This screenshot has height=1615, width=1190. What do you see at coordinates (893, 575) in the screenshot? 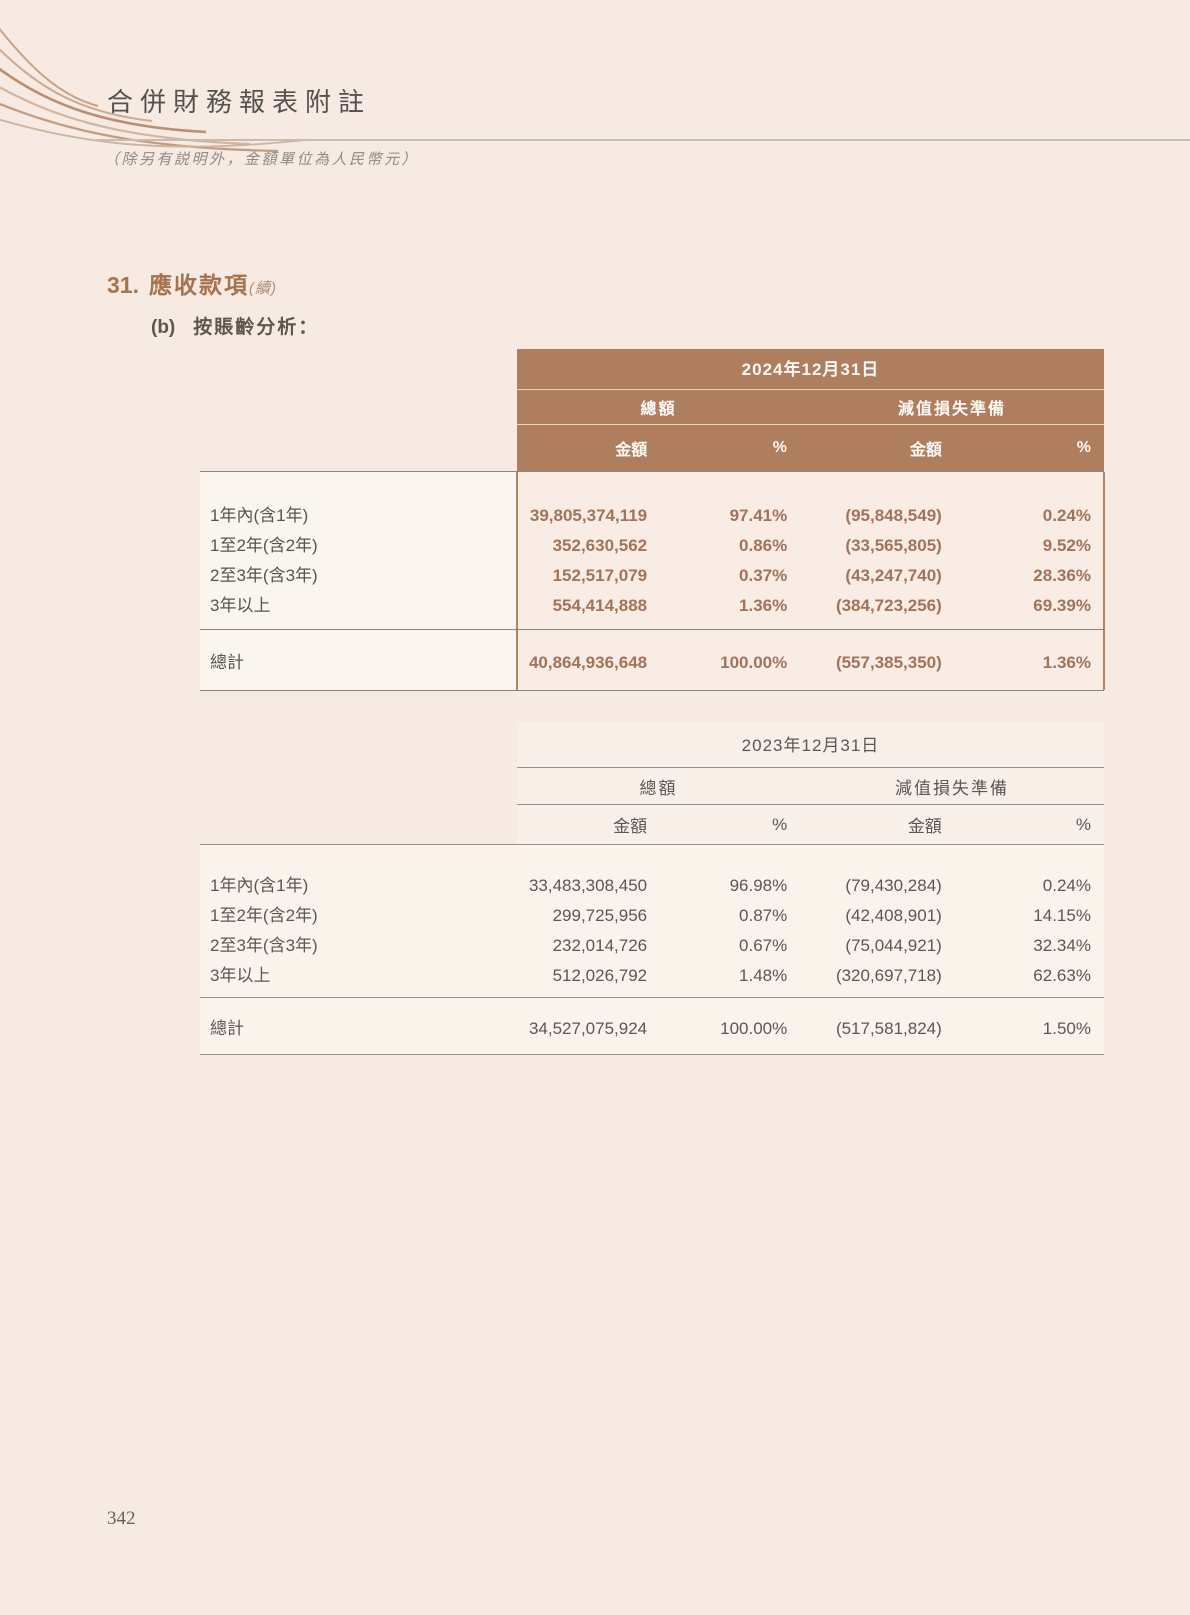
I see `impairment-amount-cell: (43,247,740)` at bounding box center [893, 575].